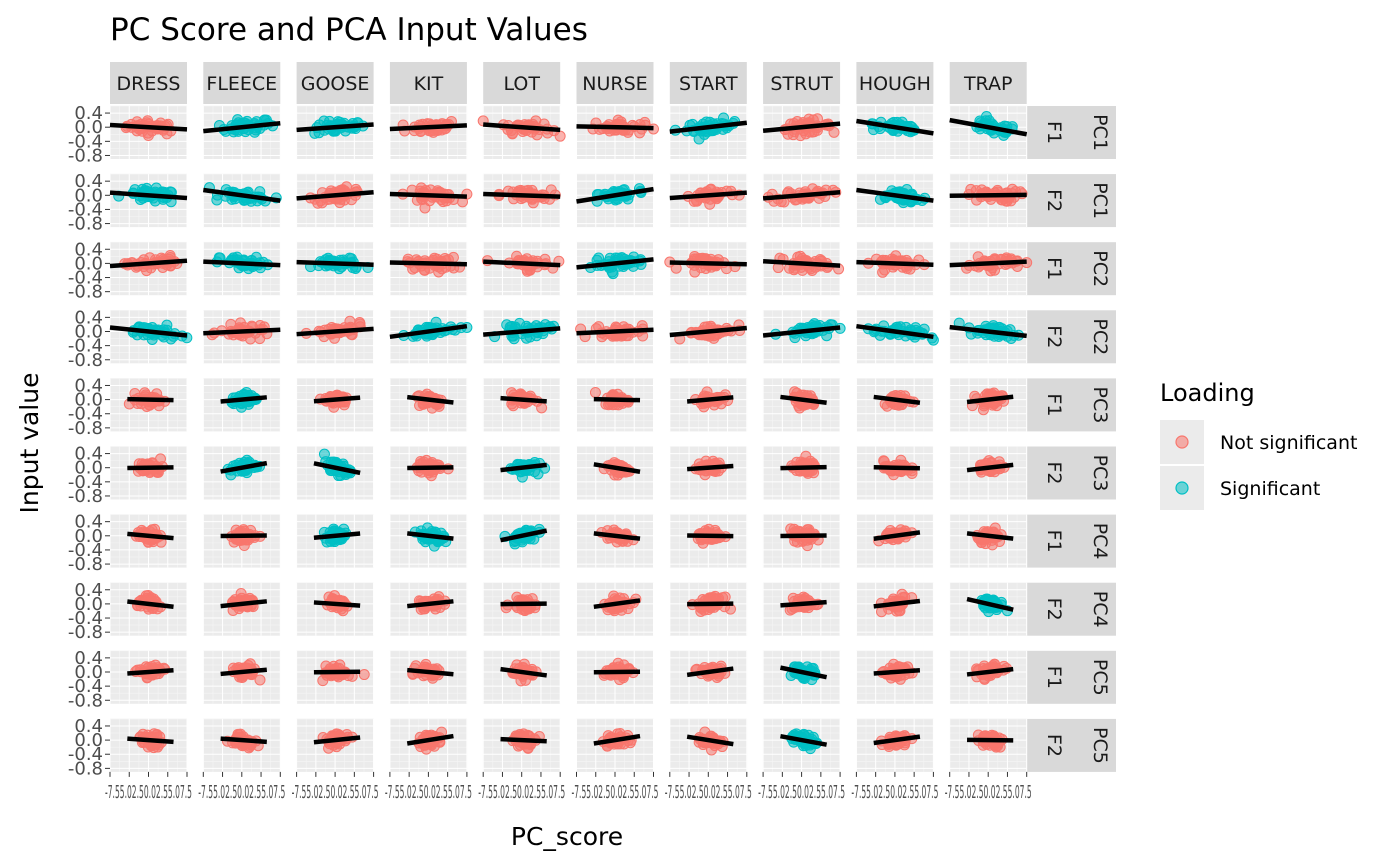 The height and width of the screenshot is (866, 1400). What do you see at coordinates (804, 336) in the screenshot?
I see `panel-pc2-f2-strut` at bounding box center [804, 336].